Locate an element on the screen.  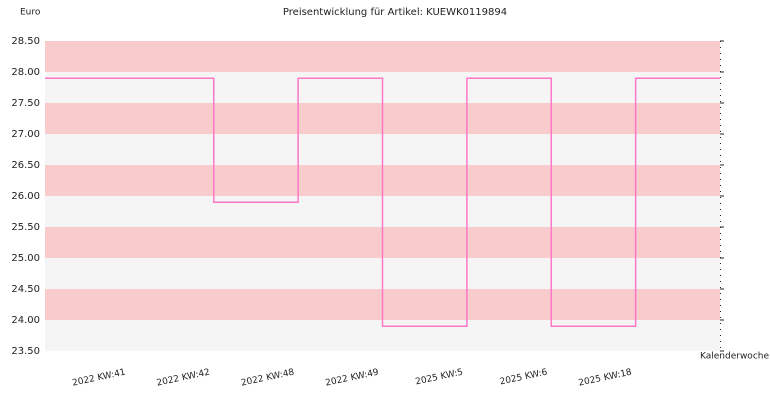
y-tick-label: 25.00 is located at coordinates (25, 258).